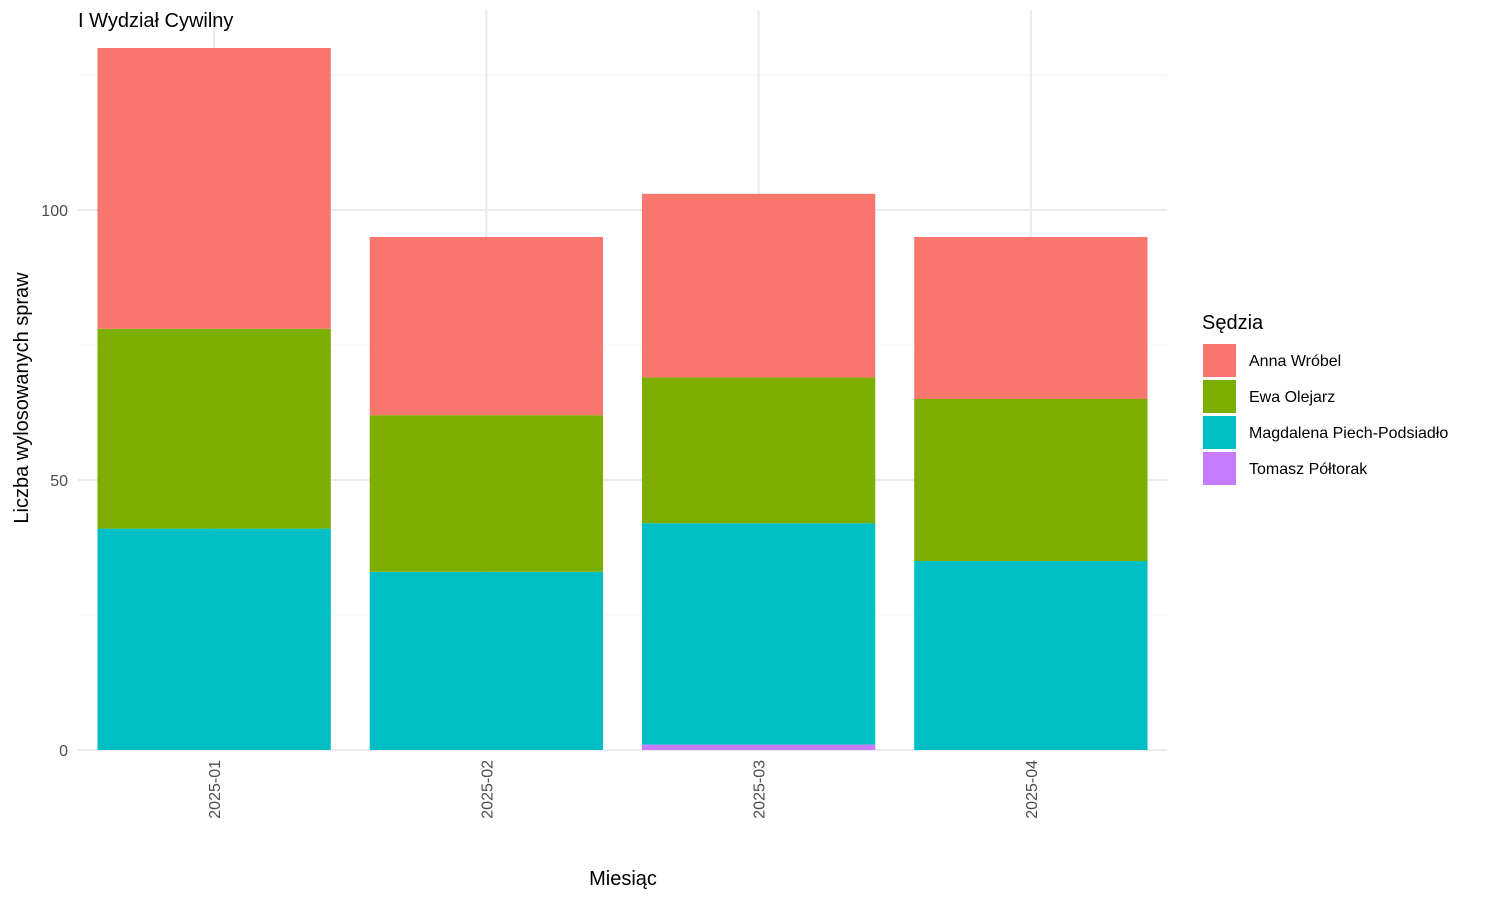 Image resolution: width=1500 pixels, height=900 pixels. Describe the element at coordinates (1292, 397) in the screenshot. I see `legend-label: Ewa Olejarz` at that location.